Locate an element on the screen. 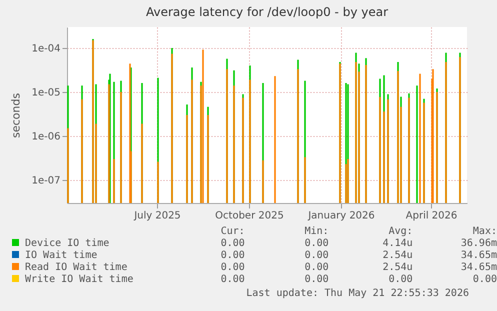 This screenshot has height=311, width=497. x-tick-label: January 2026 is located at coordinates (341, 216).